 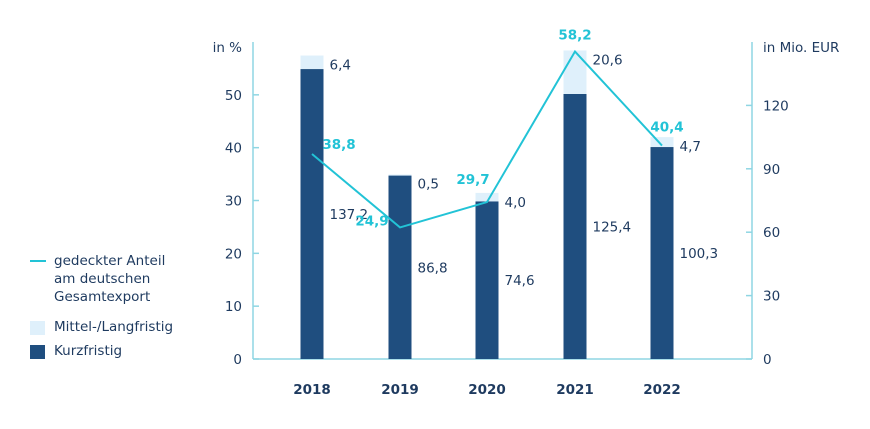 I want to click on label-mittel: 20,6, so click(x=608, y=60).